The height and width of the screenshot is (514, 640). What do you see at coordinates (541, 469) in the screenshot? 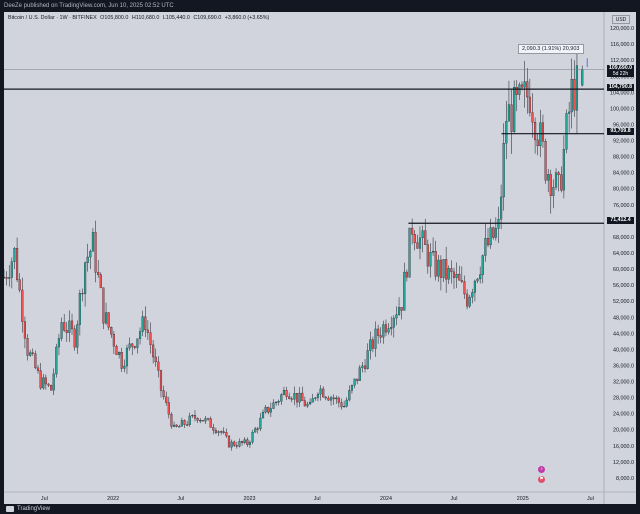
I see `event-icon: ♪` at bounding box center [541, 469].